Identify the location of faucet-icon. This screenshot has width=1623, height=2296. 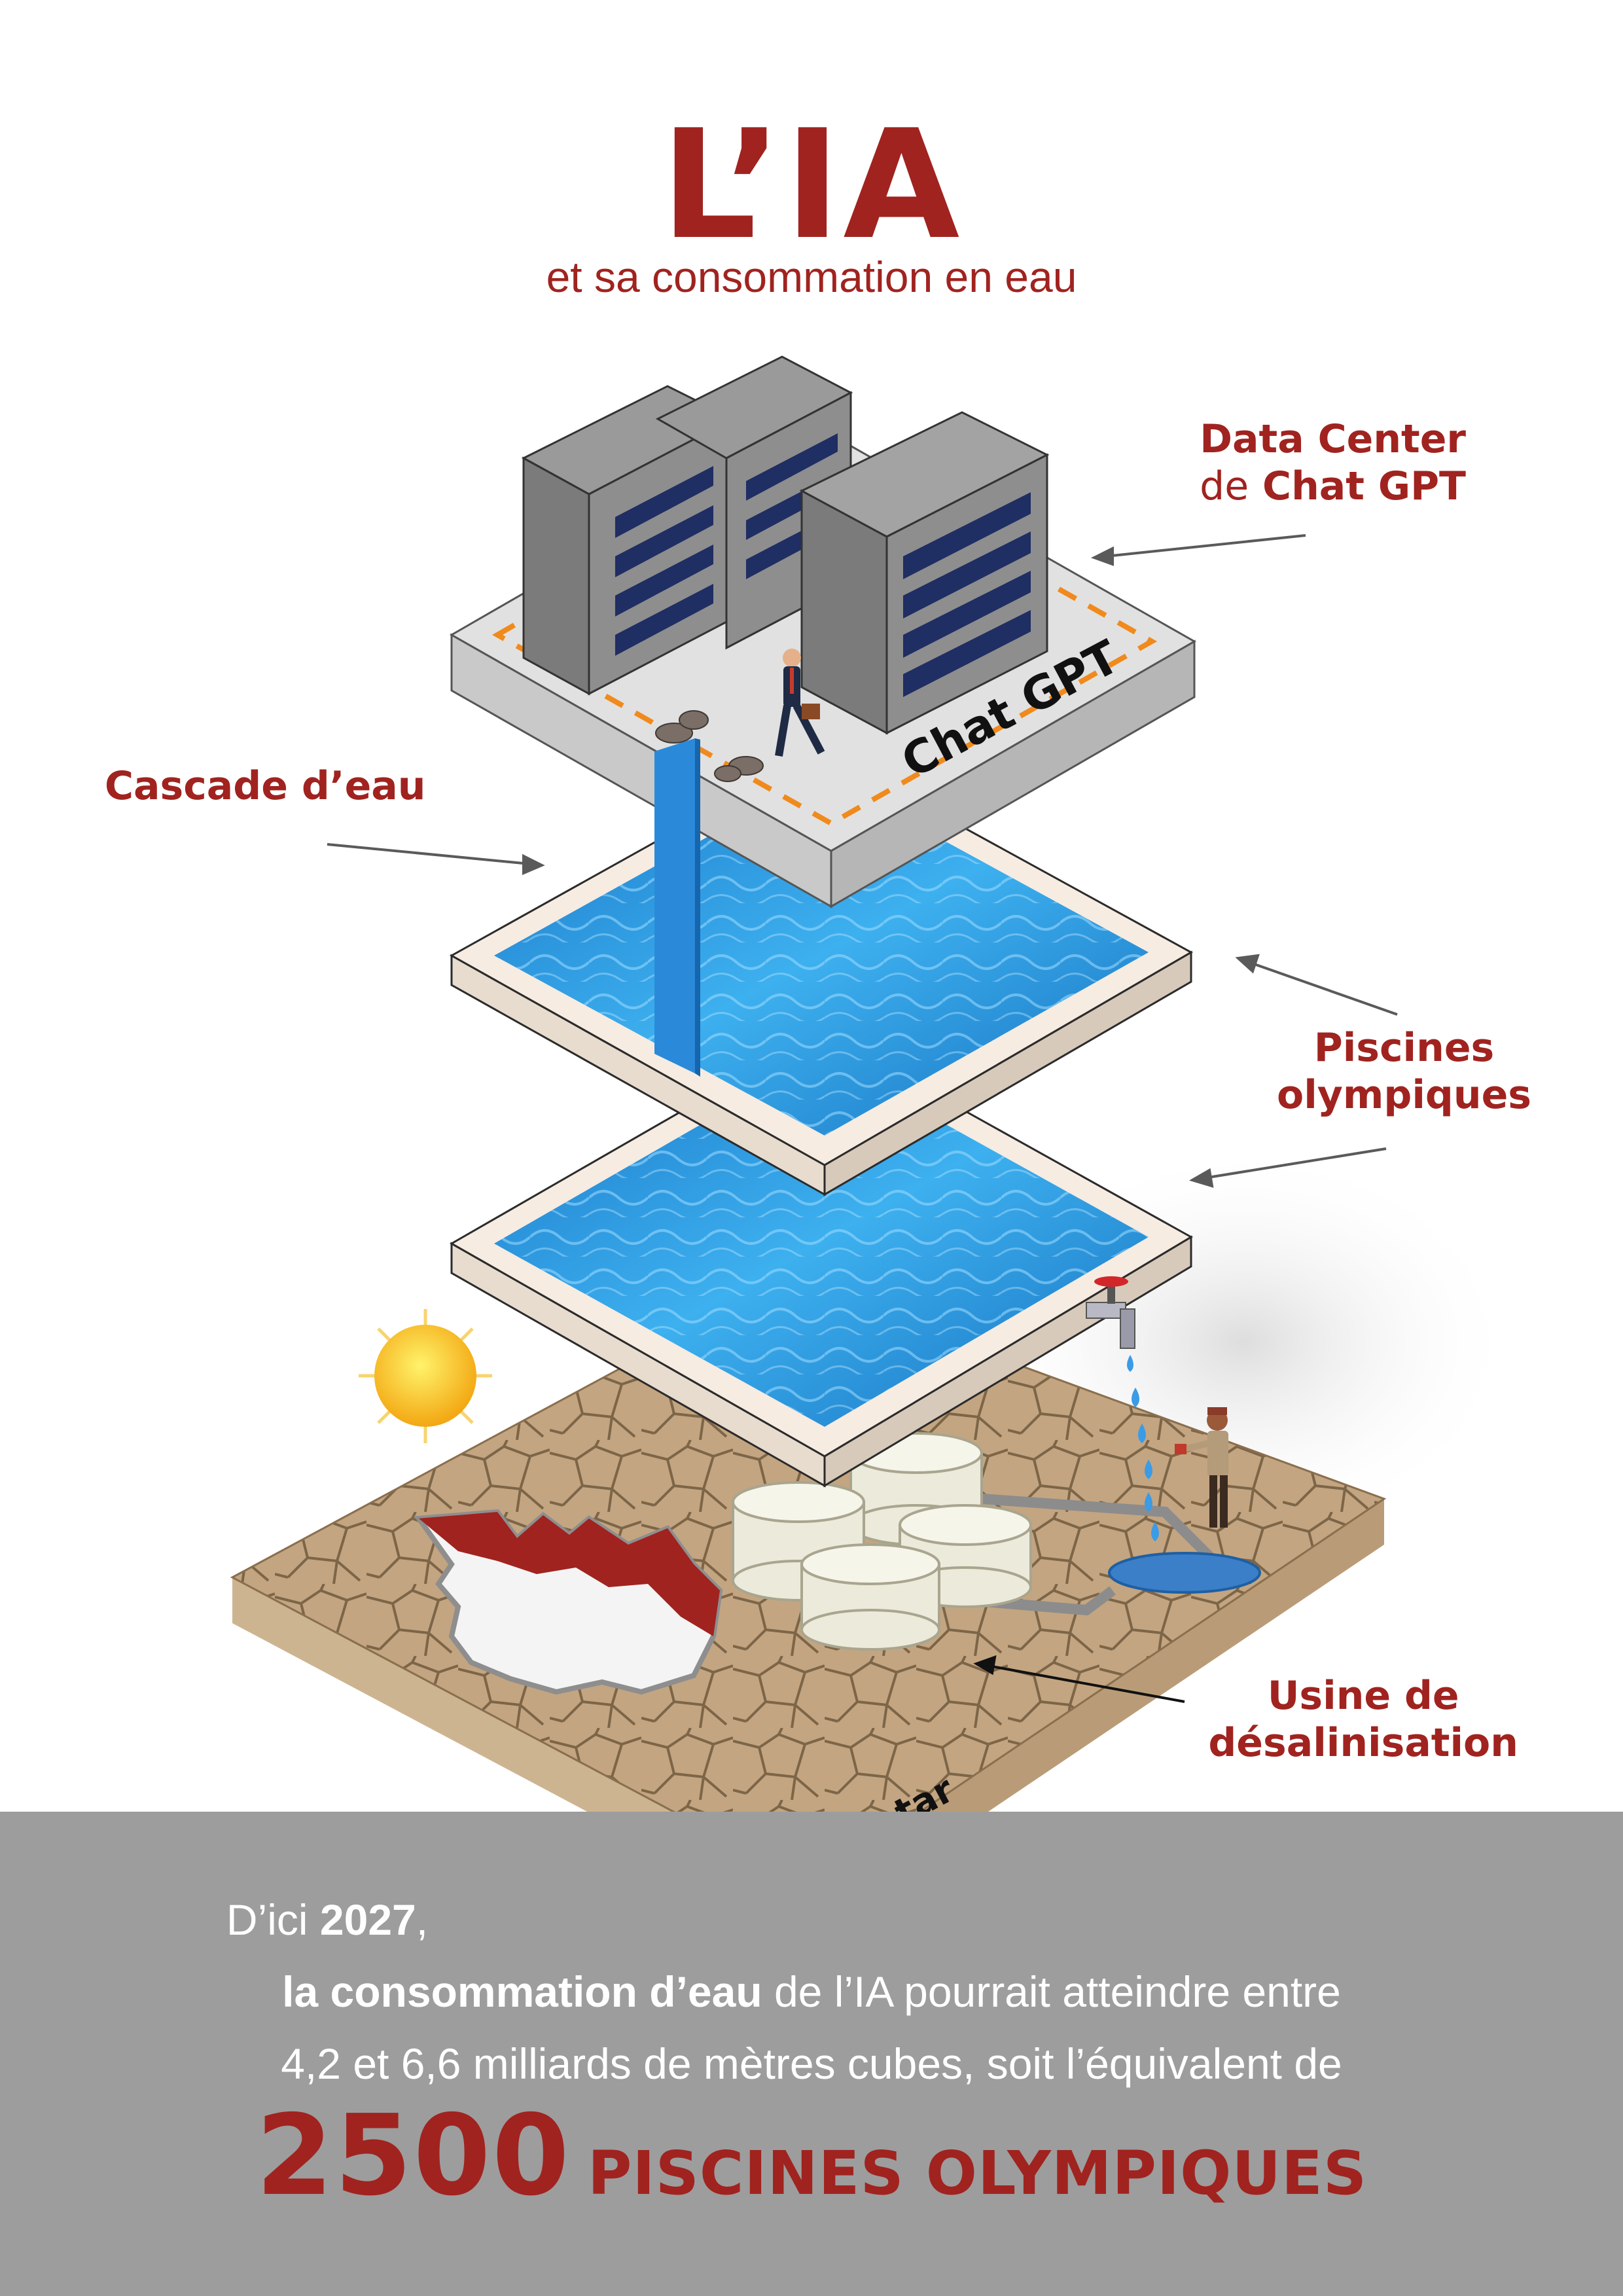
(1110, 1312).